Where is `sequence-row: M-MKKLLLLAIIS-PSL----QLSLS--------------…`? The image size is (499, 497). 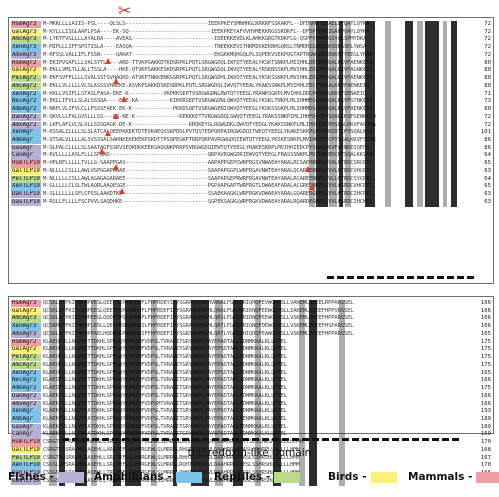 sequence-row: M-MKKLLLLAIIS-PSL----QLSLS--------------… is located at coordinates (206, 24).